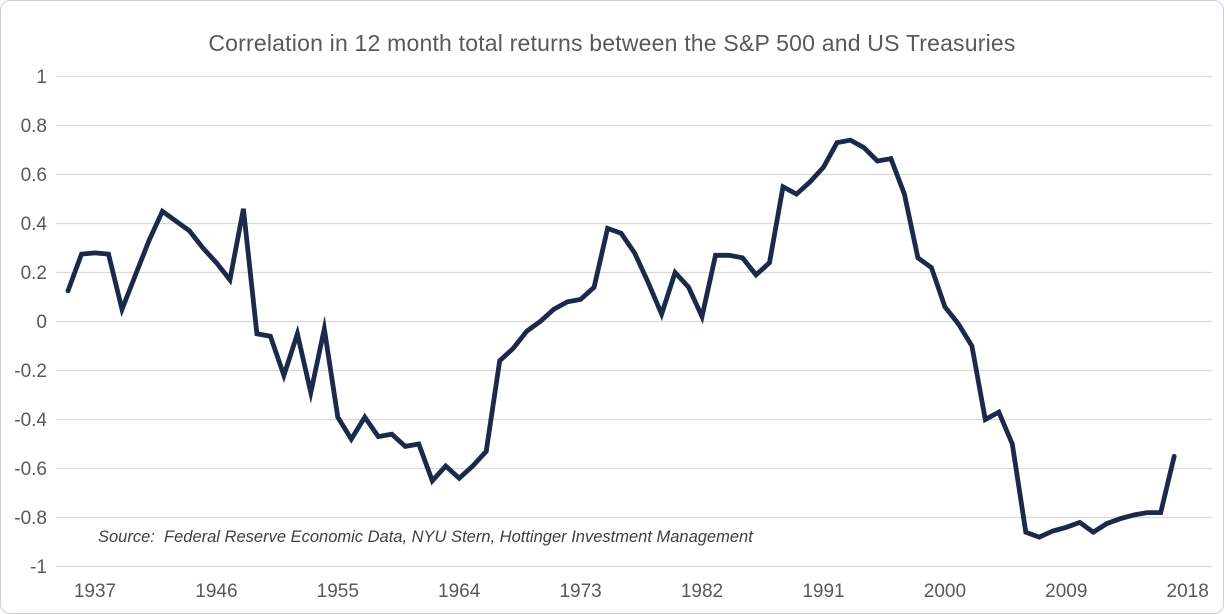 This screenshot has width=1224, height=614. What do you see at coordinates (459, 591) in the screenshot?
I see `x-axis-tick-label: 1964` at bounding box center [459, 591].